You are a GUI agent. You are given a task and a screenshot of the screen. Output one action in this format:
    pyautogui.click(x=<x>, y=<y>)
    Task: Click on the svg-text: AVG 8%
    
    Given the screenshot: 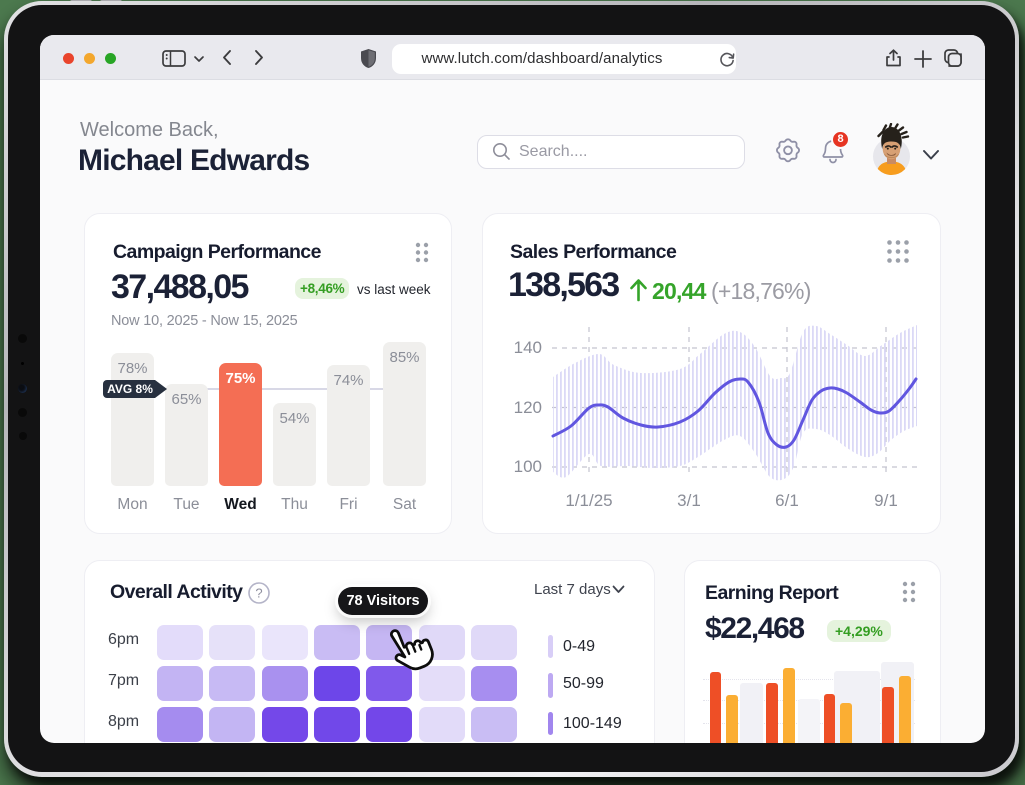 What is the action you would take?
    pyautogui.click(x=130, y=389)
    